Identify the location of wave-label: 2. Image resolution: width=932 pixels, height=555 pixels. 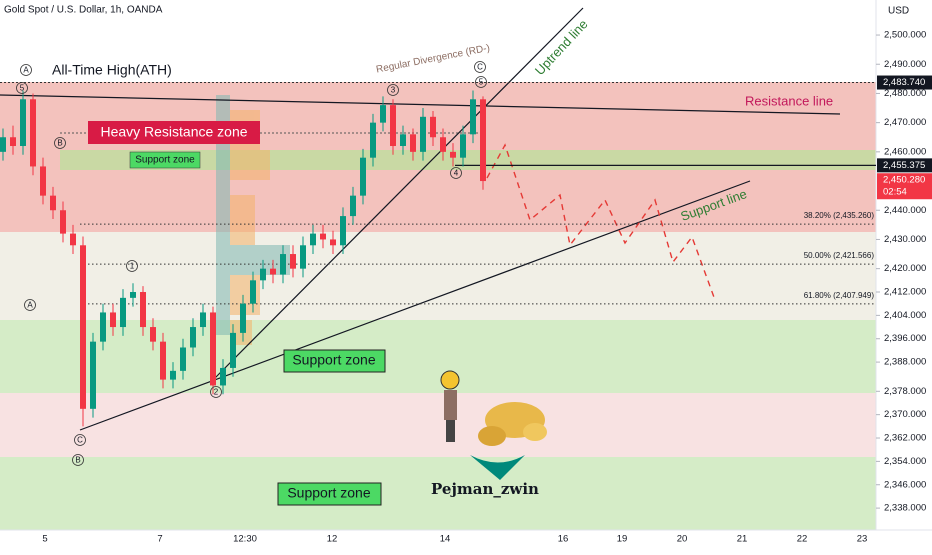
(216, 392).